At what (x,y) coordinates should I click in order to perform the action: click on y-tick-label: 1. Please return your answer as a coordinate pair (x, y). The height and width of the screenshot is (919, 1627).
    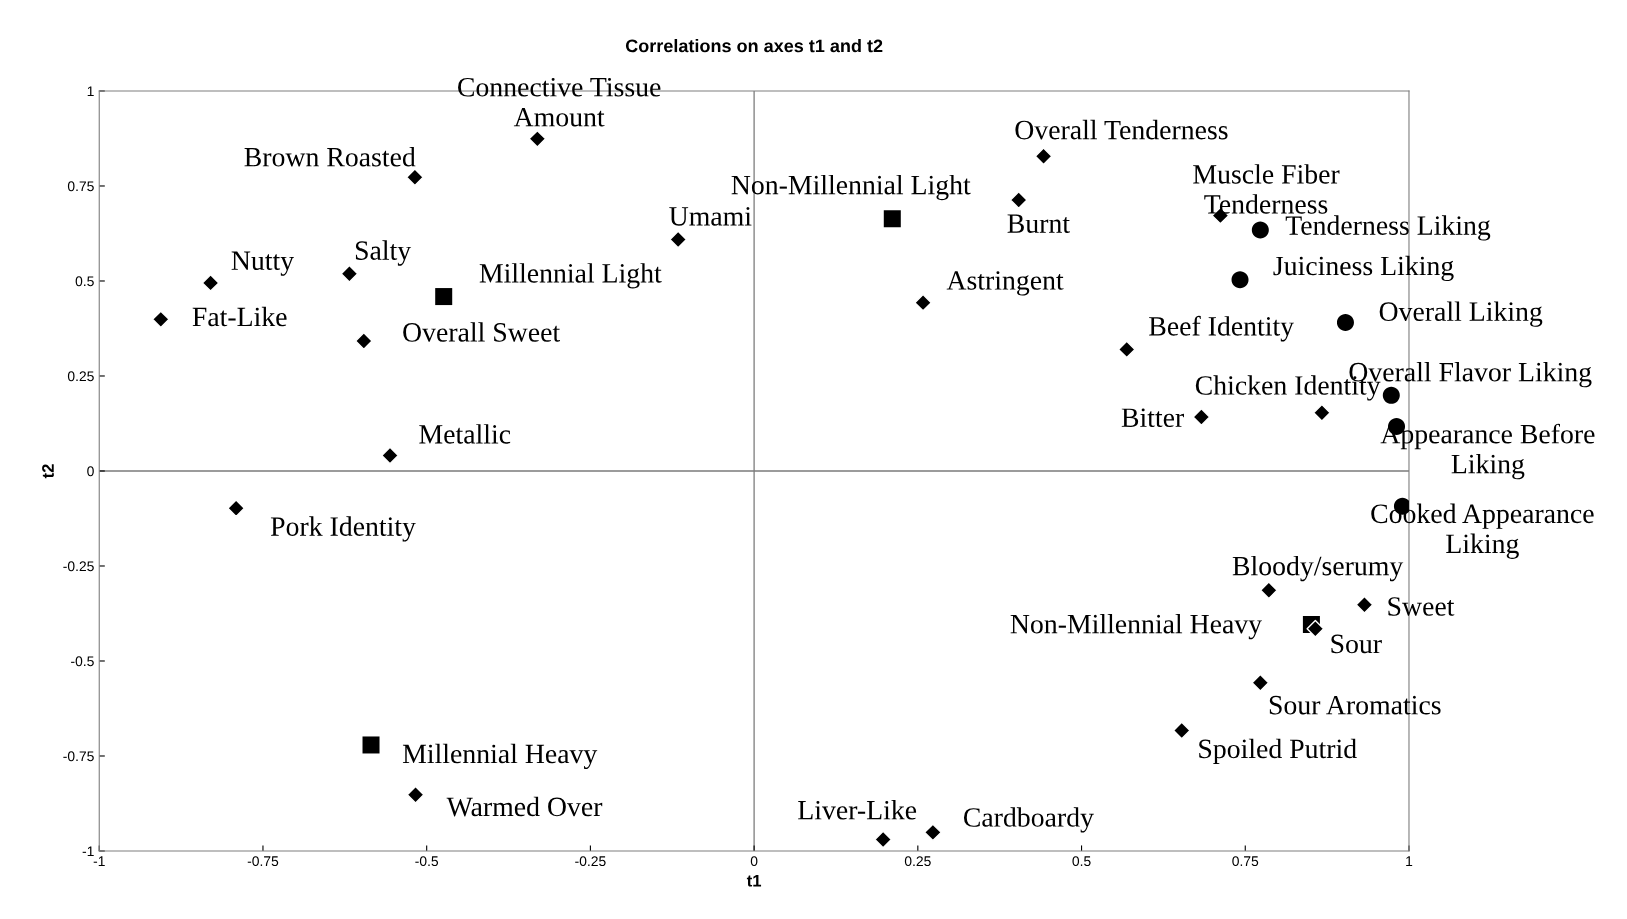
    Looking at the image, I should click on (90, 91).